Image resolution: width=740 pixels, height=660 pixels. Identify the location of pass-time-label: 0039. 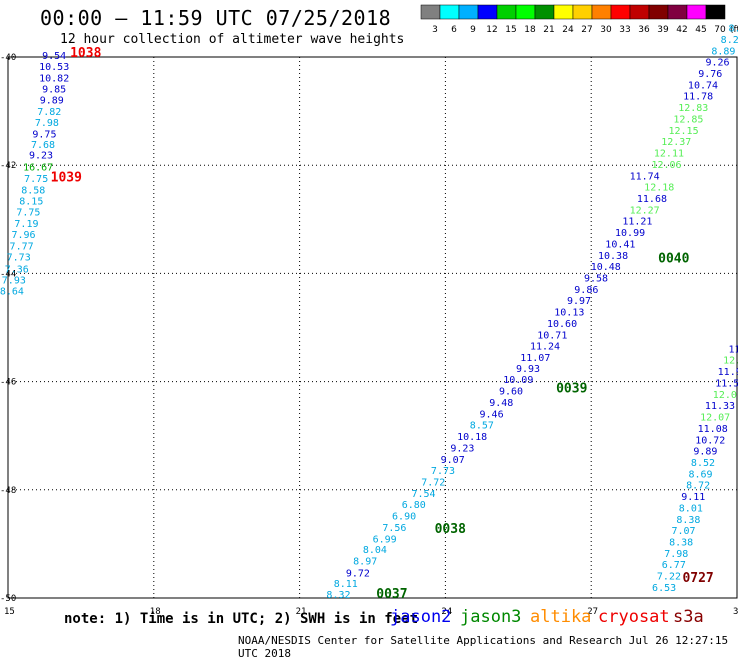
(571, 388).